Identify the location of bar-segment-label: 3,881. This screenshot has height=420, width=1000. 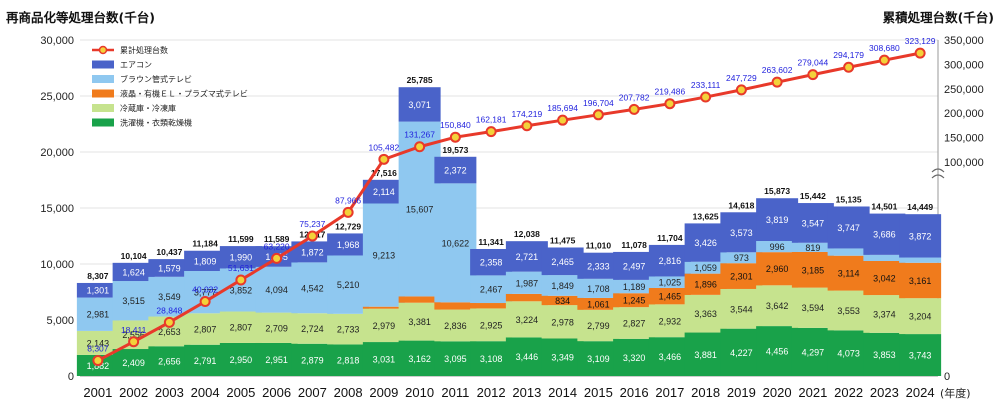
(705, 355).